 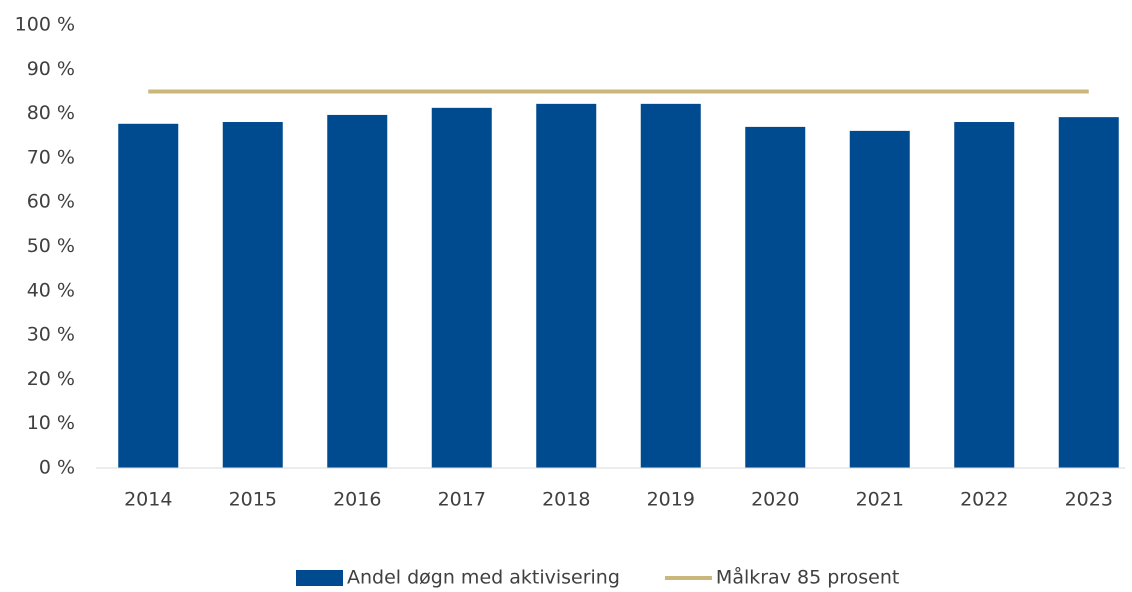 I want to click on x-tick-label: 2017, so click(x=462, y=500).